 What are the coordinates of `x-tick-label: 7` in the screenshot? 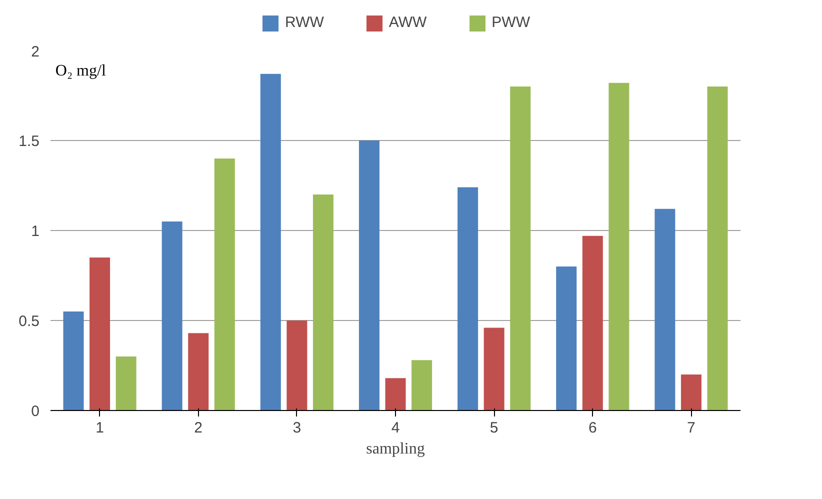 It's located at (691, 428).